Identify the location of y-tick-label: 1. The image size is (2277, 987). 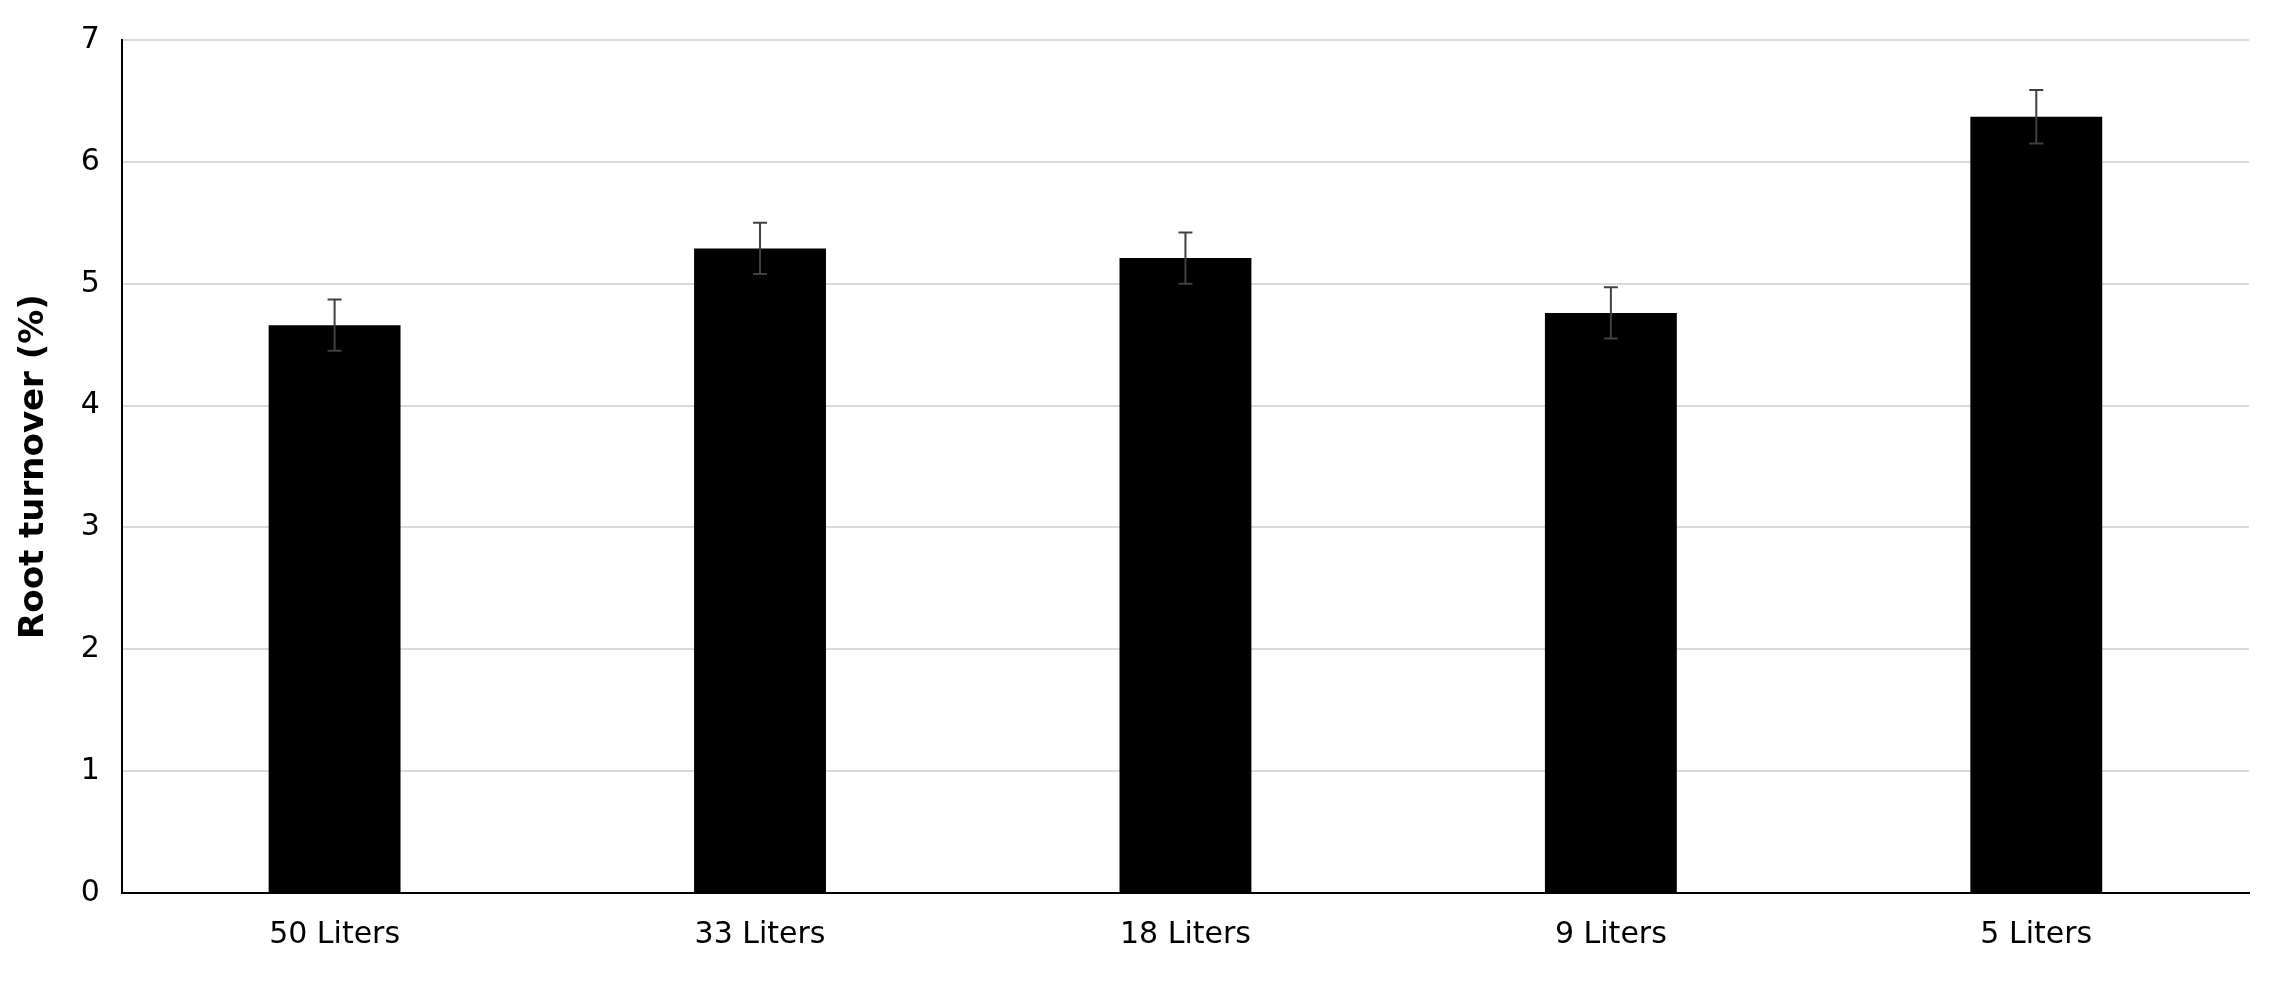
(90, 768).